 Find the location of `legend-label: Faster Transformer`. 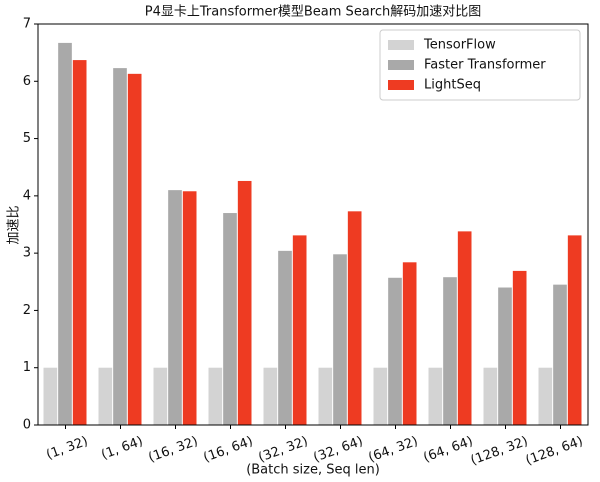

legend-label: Faster Transformer is located at coordinates (485, 65).